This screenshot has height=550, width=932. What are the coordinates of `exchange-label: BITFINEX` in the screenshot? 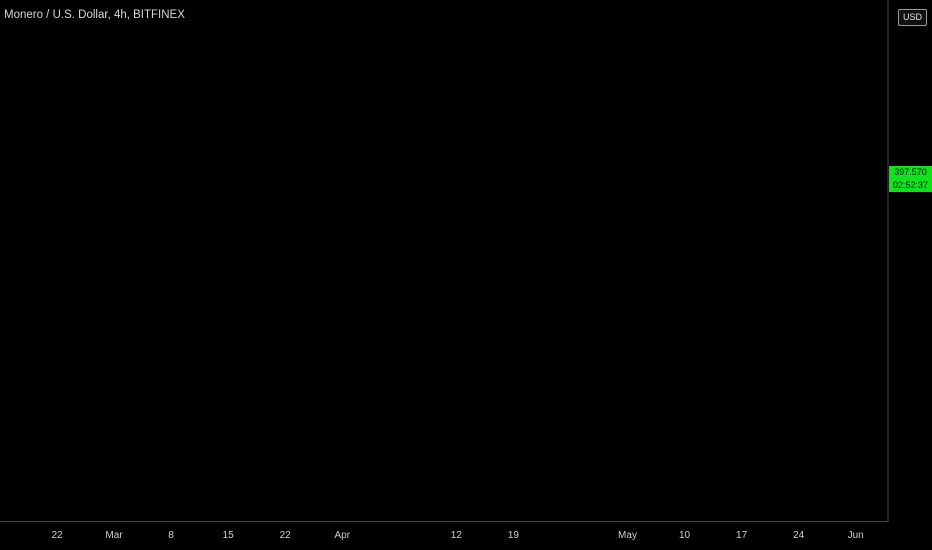 It's located at (159, 15).